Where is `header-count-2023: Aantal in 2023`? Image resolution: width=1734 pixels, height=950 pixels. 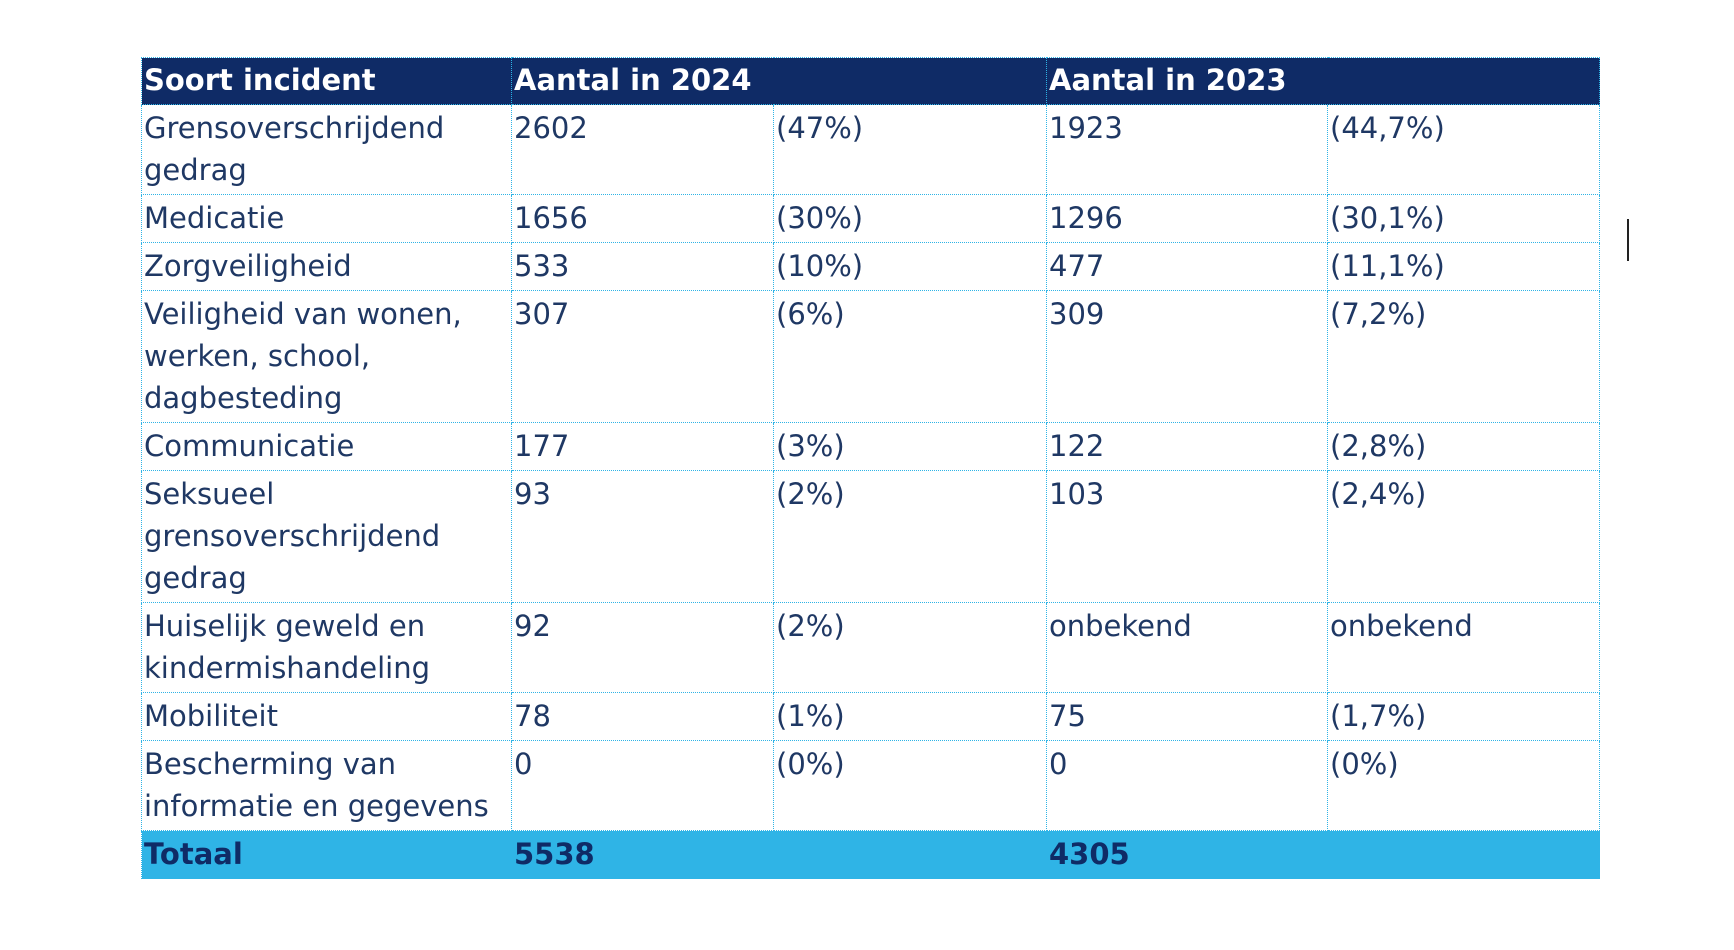
header-count-2023: Aantal in 2023 is located at coordinates (1323, 81).